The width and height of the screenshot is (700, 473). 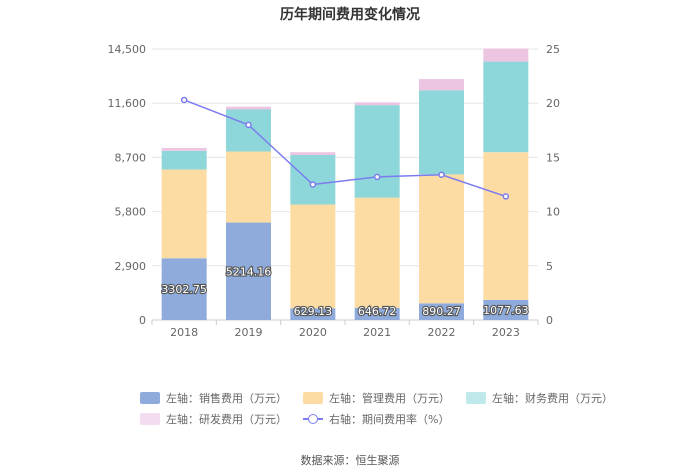 What do you see at coordinates (553, 185) in the screenshot?
I see `y-axis-right: 0 5 10 15 20 25` at bounding box center [553, 185].